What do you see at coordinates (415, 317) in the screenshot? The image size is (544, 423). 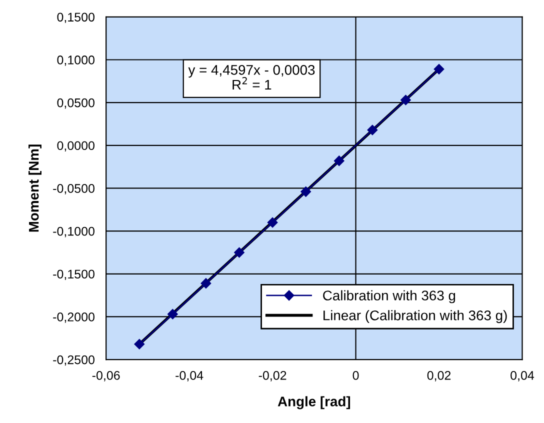 I see `legend-label: Linear (Calibration with 363 g)` at bounding box center [415, 317].